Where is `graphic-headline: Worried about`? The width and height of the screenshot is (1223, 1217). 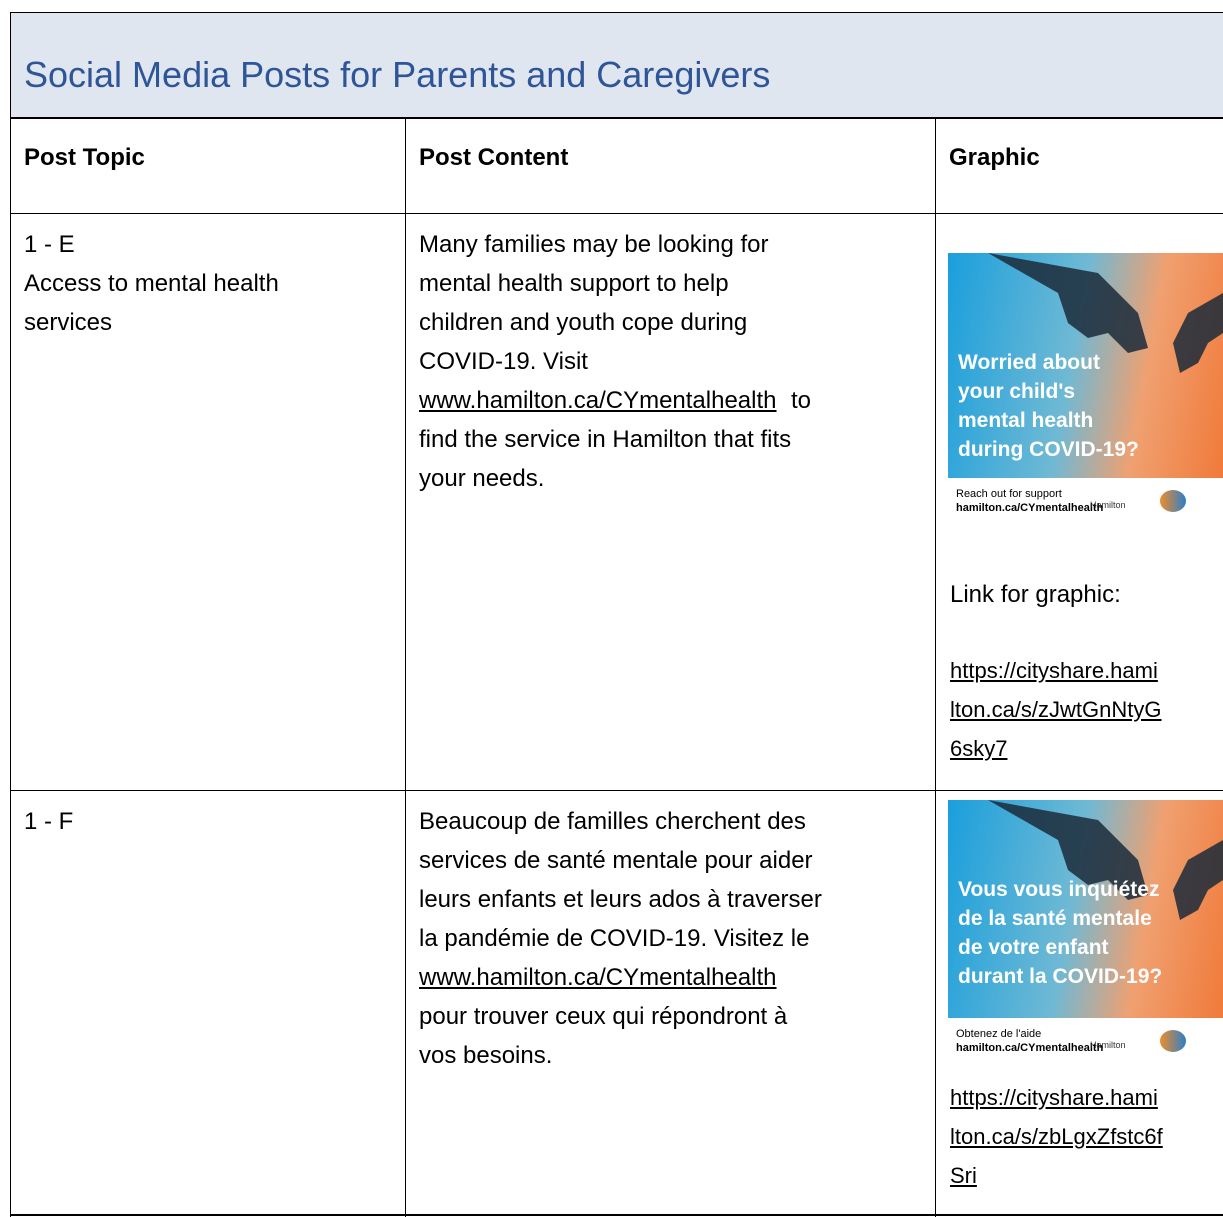
graphic-headline: Worried about is located at coordinates (1029, 362).